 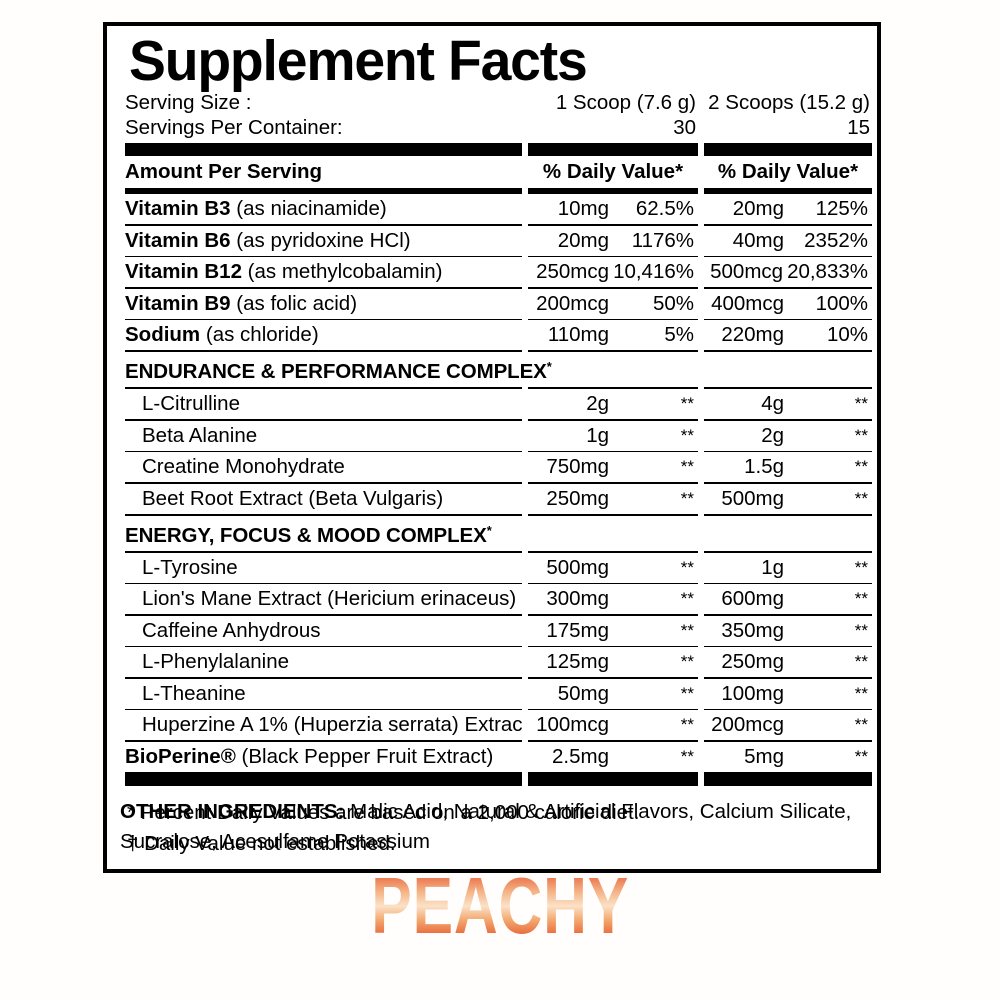 I want to click on servings-per-container-value-col2: 15, so click(x=858, y=128).